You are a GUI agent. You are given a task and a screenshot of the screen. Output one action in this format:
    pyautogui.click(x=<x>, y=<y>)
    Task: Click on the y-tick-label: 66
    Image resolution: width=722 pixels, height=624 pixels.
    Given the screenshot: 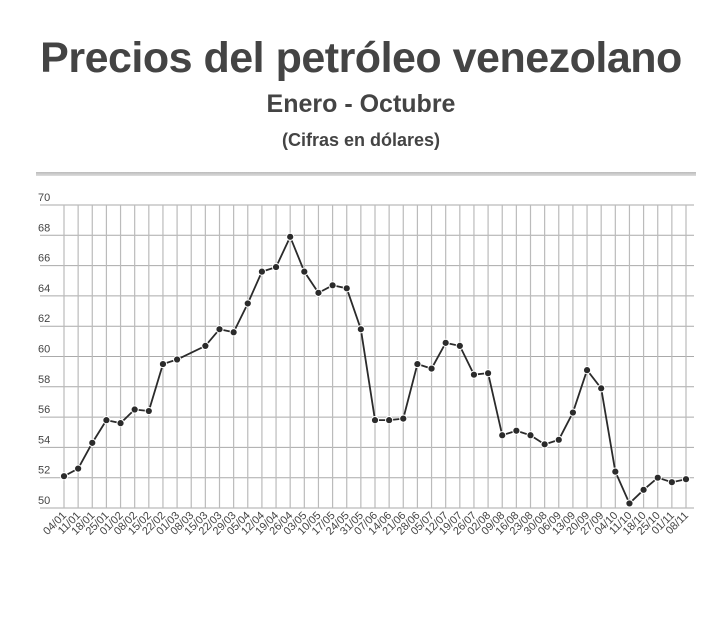 What is the action you would take?
    pyautogui.click(x=44, y=259)
    